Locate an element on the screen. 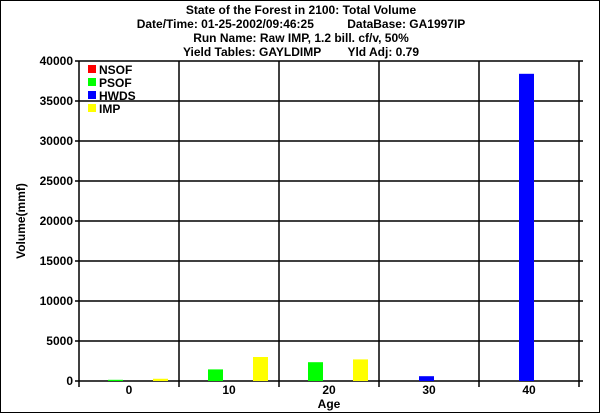 This screenshot has width=600, height=413. legend-label-hwds: HWDS is located at coordinates (117, 96).